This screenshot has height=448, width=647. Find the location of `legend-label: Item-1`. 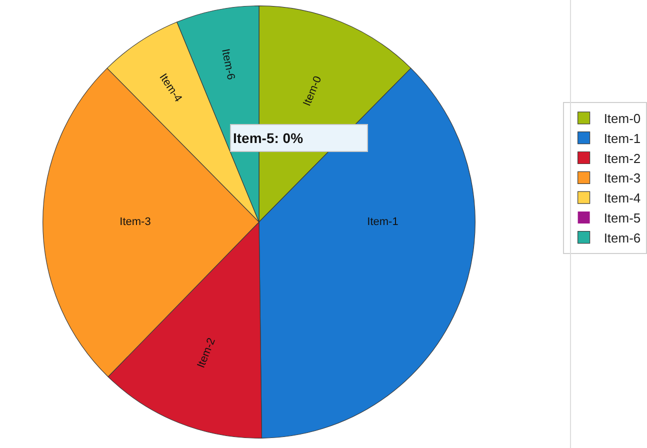

legend-label: Item-1 is located at coordinates (622, 138).